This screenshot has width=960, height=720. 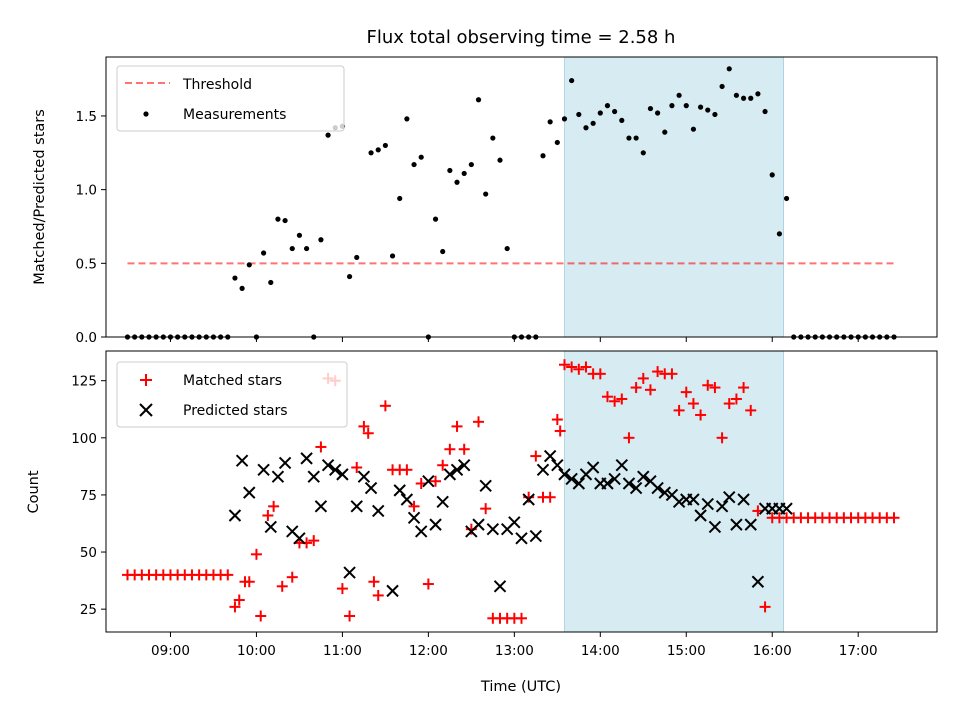 What do you see at coordinates (86, 117) in the screenshot?
I see `top-y-tick-label: 1.5` at bounding box center [86, 117].